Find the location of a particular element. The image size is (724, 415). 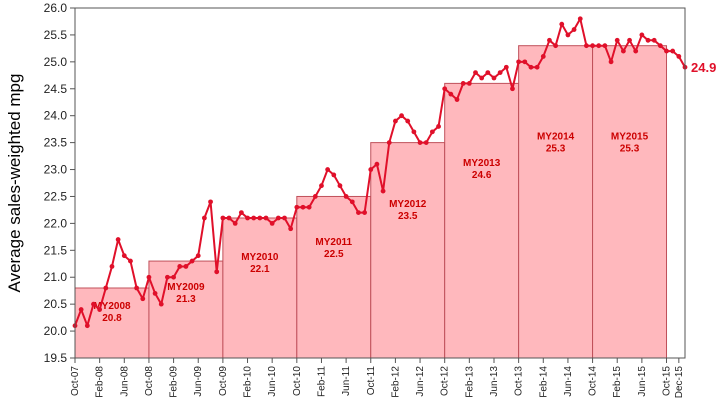

bar-value-label: 24.6 is located at coordinates (482, 175).